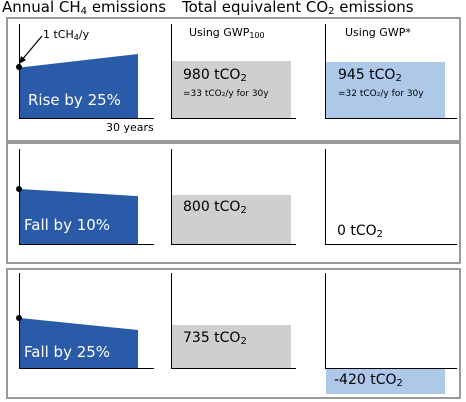 The width and height of the screenshot is (466, 402). Describe the element at coordinates (243, 210) in the screenshot. I see `gwp100-value-fall-10-sub: 2` at that location.